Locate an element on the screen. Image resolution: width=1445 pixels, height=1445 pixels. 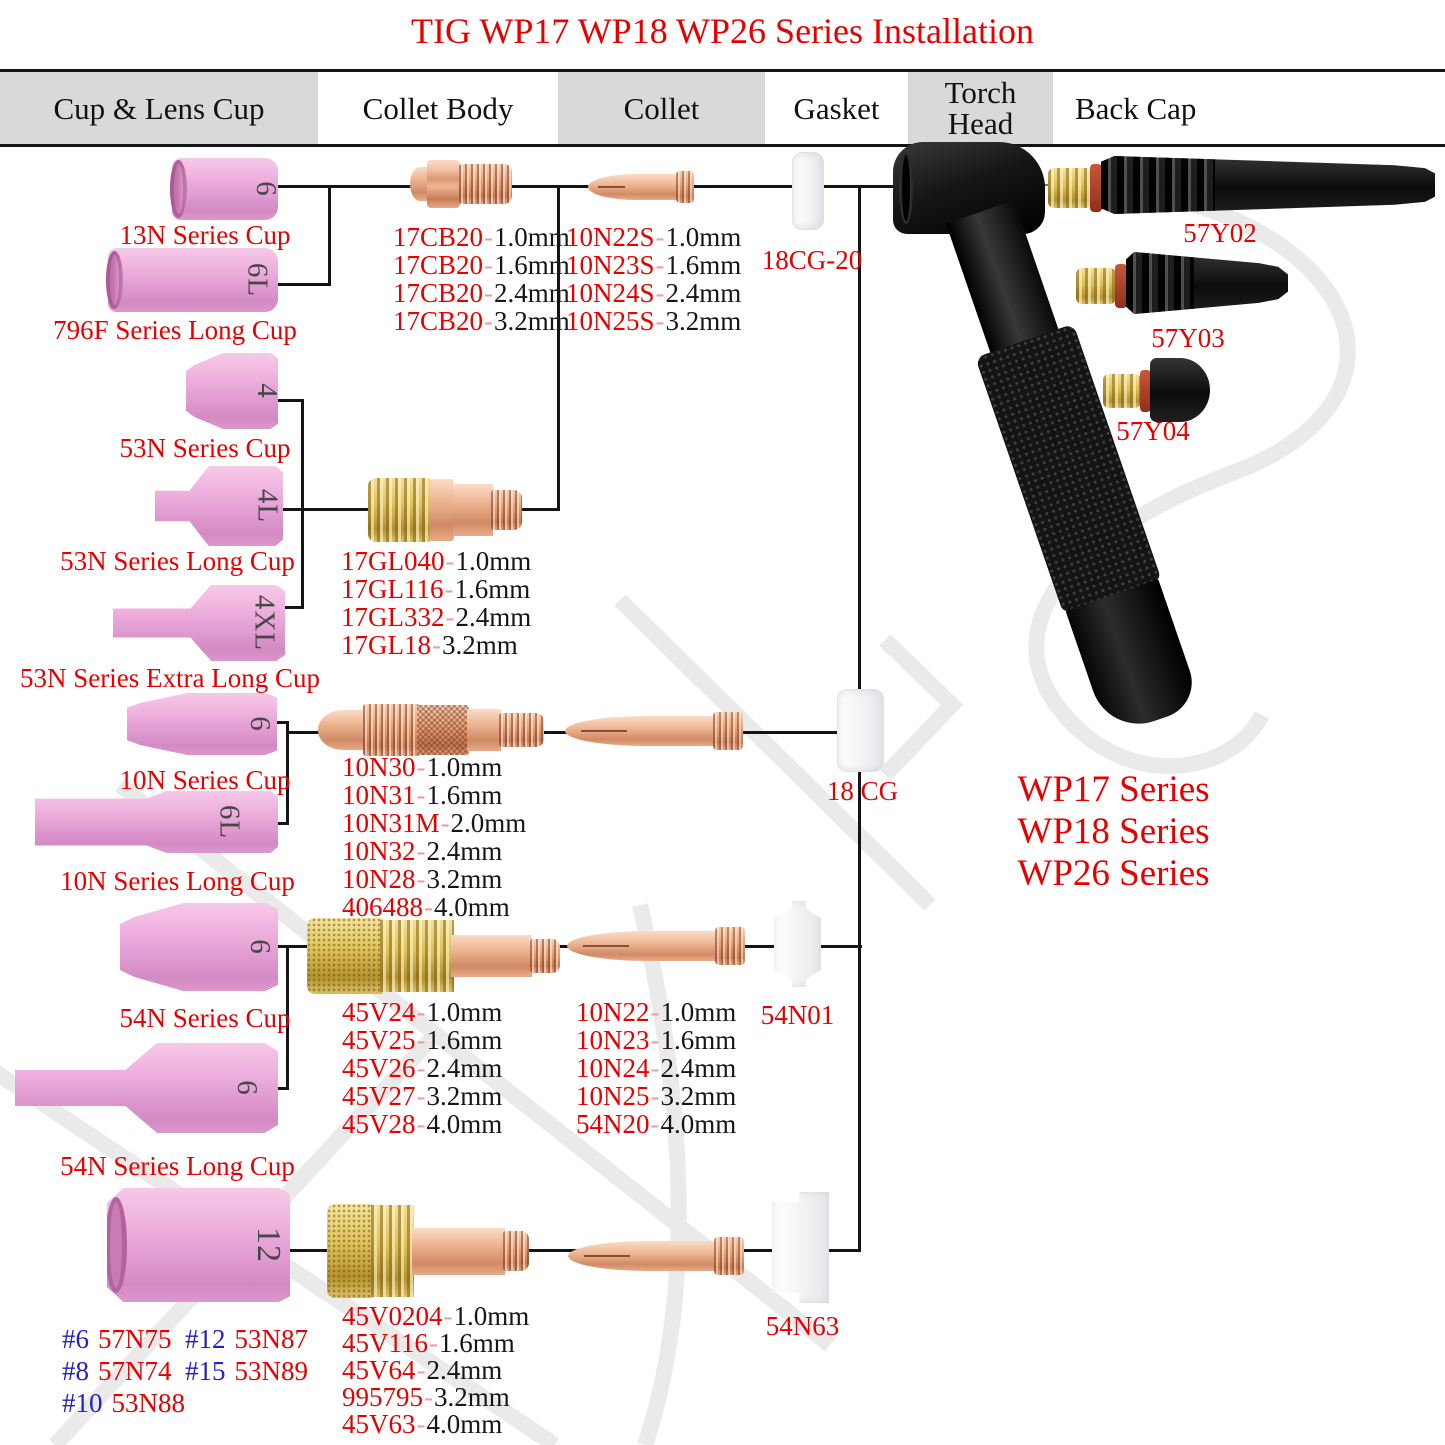
gasket-54n01 is located at coordinates (797, 944).